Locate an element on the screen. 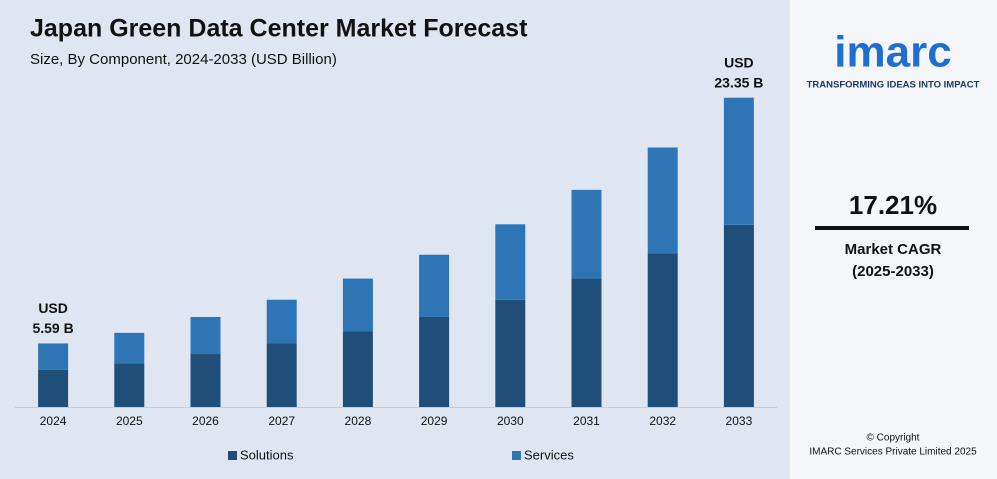  tagline: TRANSFORMING IDEAS INTO IMPACT is located at coordinates (893, 85).